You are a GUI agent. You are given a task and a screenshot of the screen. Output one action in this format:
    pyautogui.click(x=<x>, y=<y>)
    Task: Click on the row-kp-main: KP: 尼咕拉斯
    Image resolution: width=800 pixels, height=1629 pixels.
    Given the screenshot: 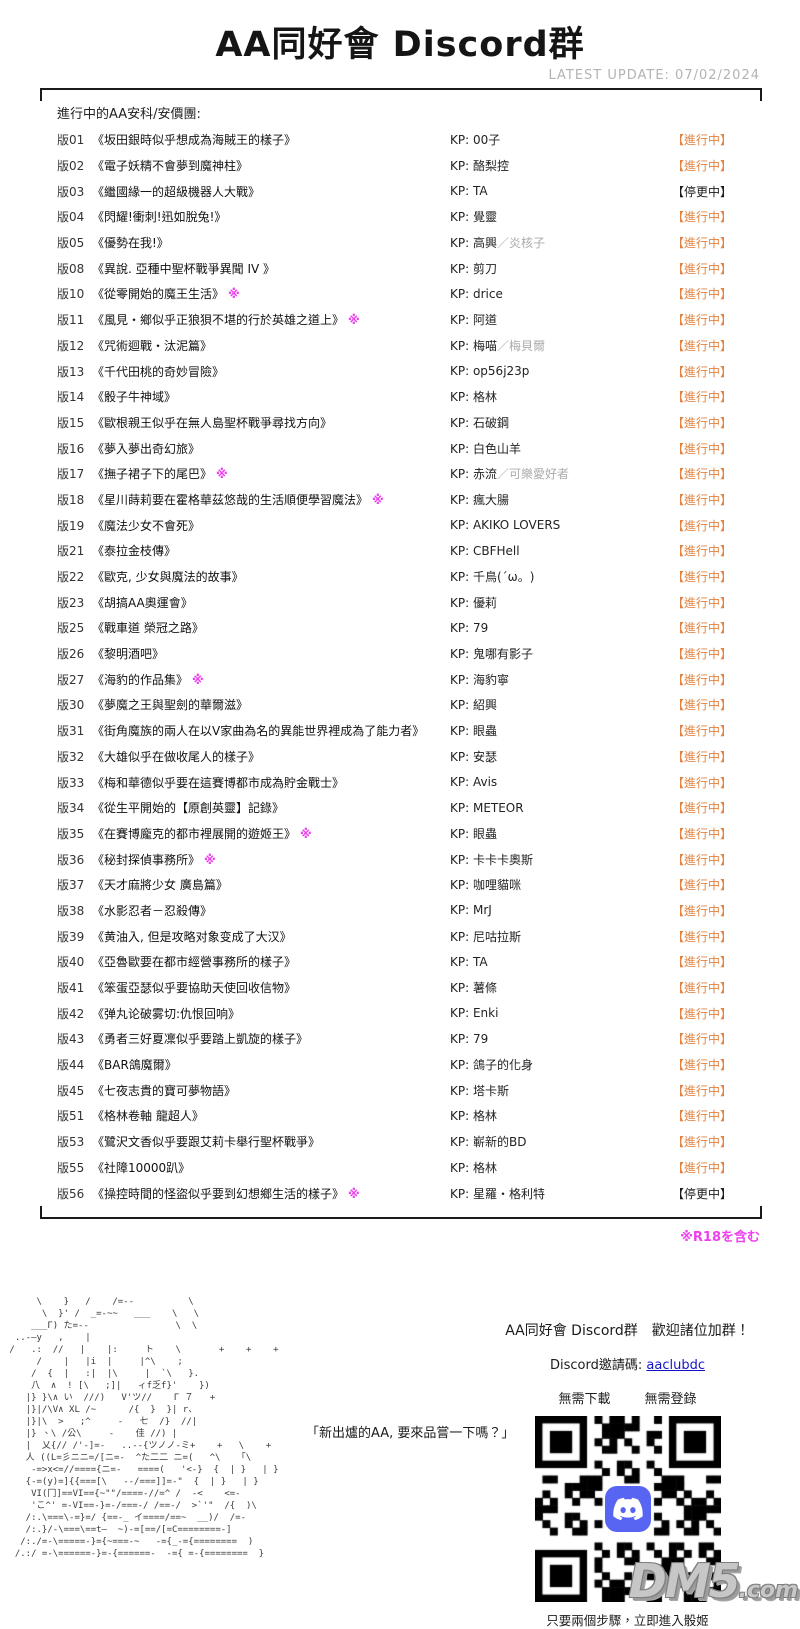 What is the action you would take?
    pyautogui.click(x=485, y=936)
    